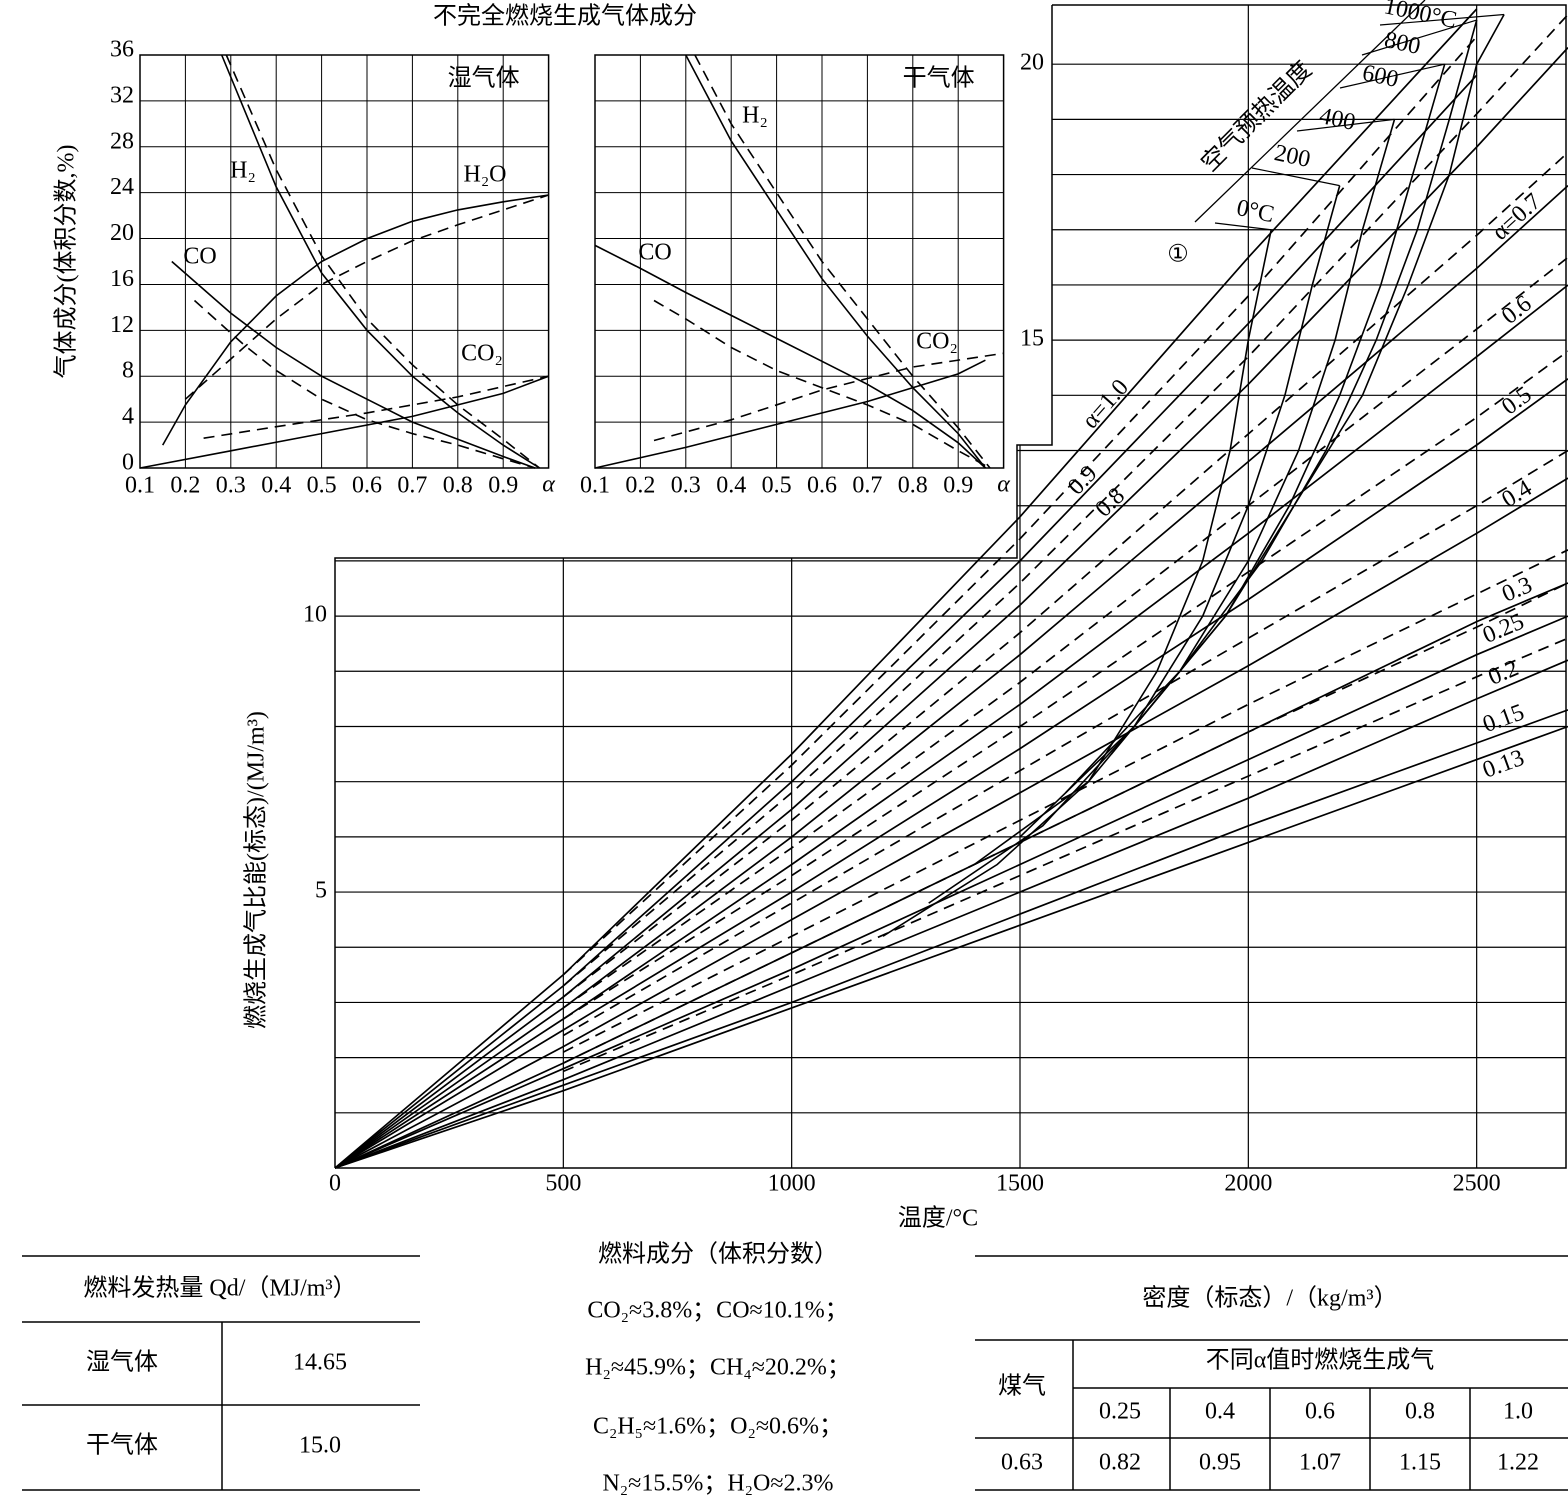  What do you see at coordinates (1248, 1184) in the screenshot?
I see `x-tick-label: 2000` at bounding box center [1248, 1184].